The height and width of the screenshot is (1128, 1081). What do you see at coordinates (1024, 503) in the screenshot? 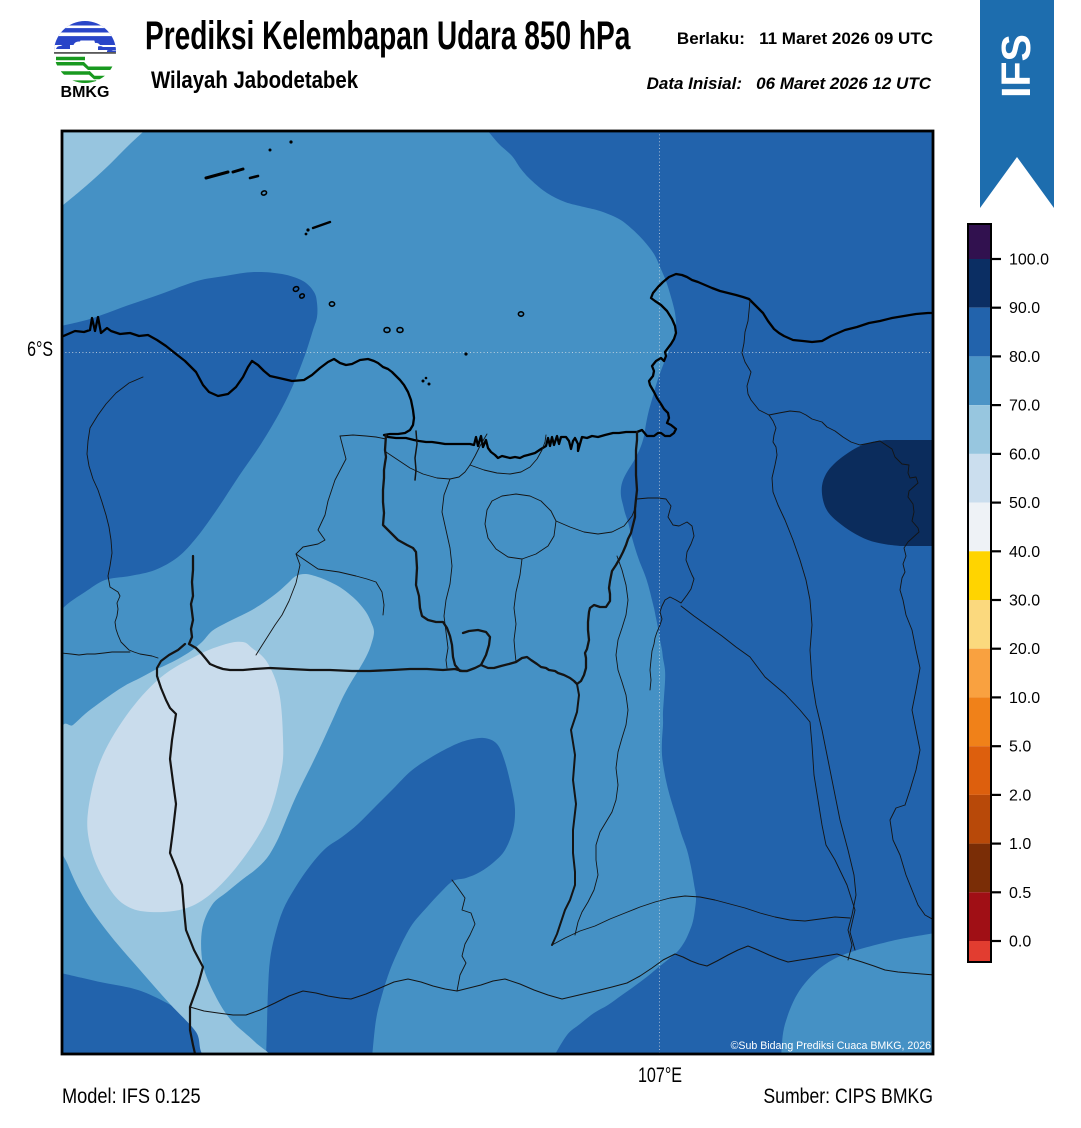
I see `svg-text: 50.0` at bounding box center [1024, 503].